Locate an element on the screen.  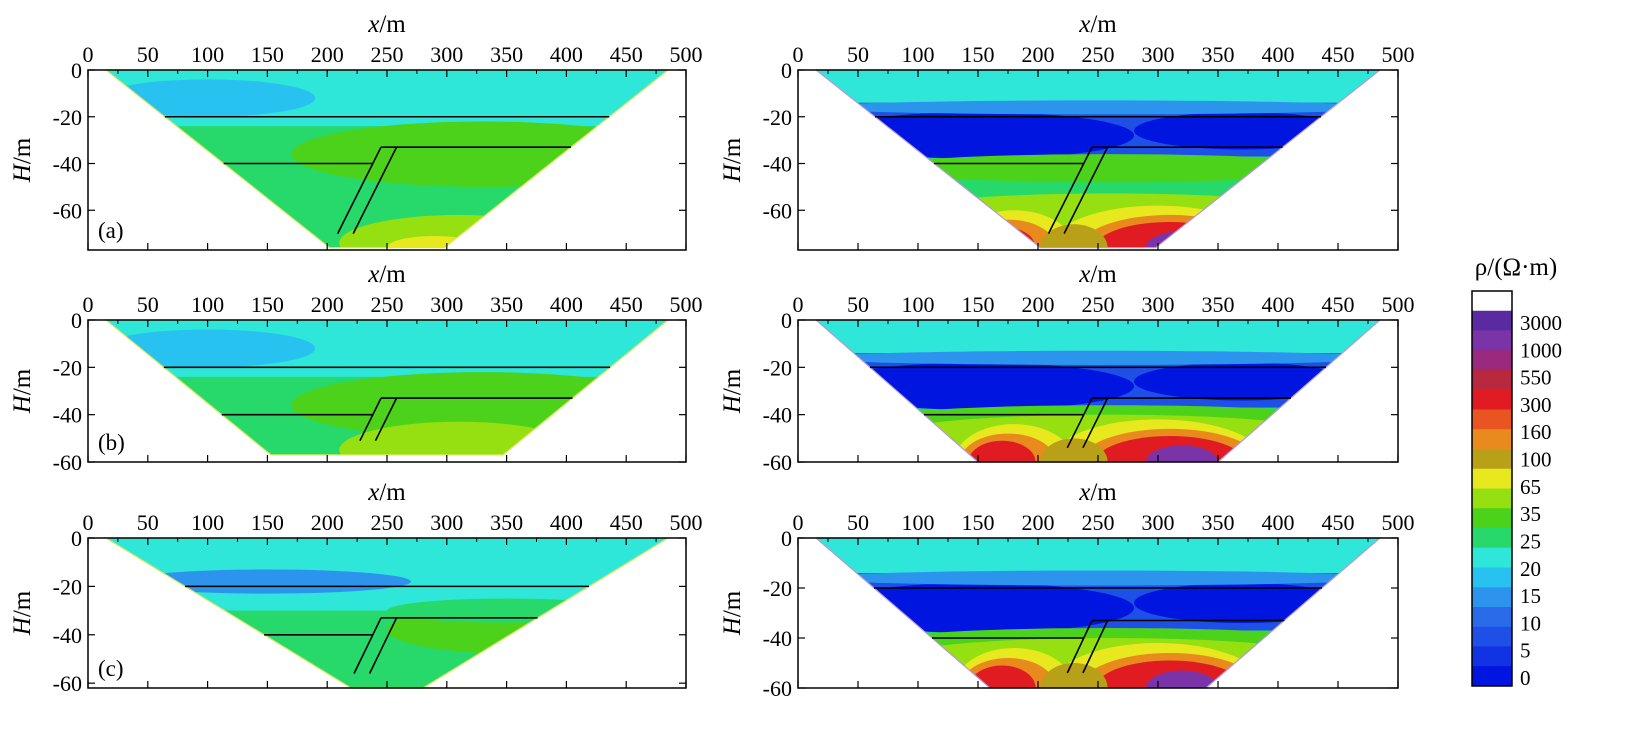
colorbar-label: 65 is located at coordinates (1530, 487).